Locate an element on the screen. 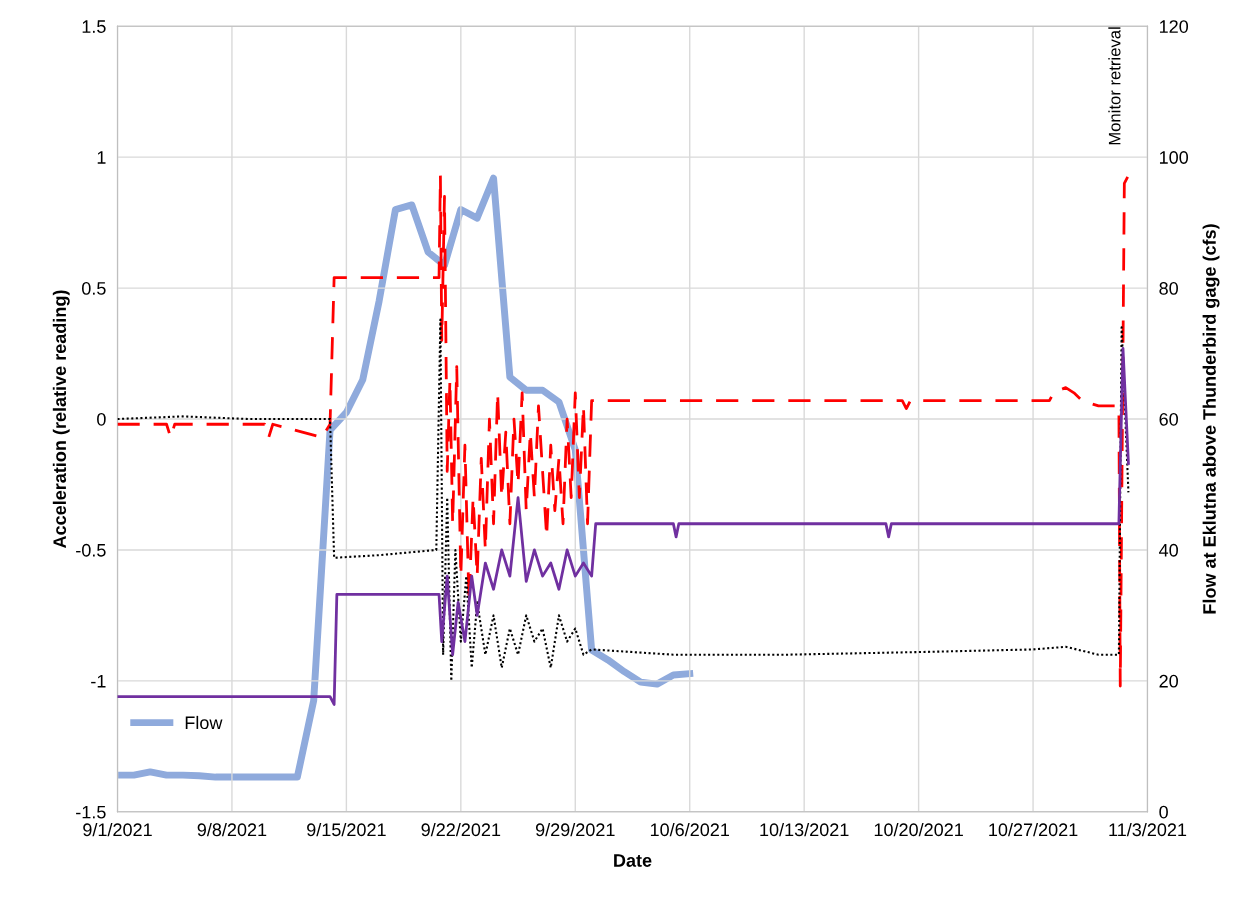  x-tick-label: 10/27/2021 is located at coordinates (1033, 829).